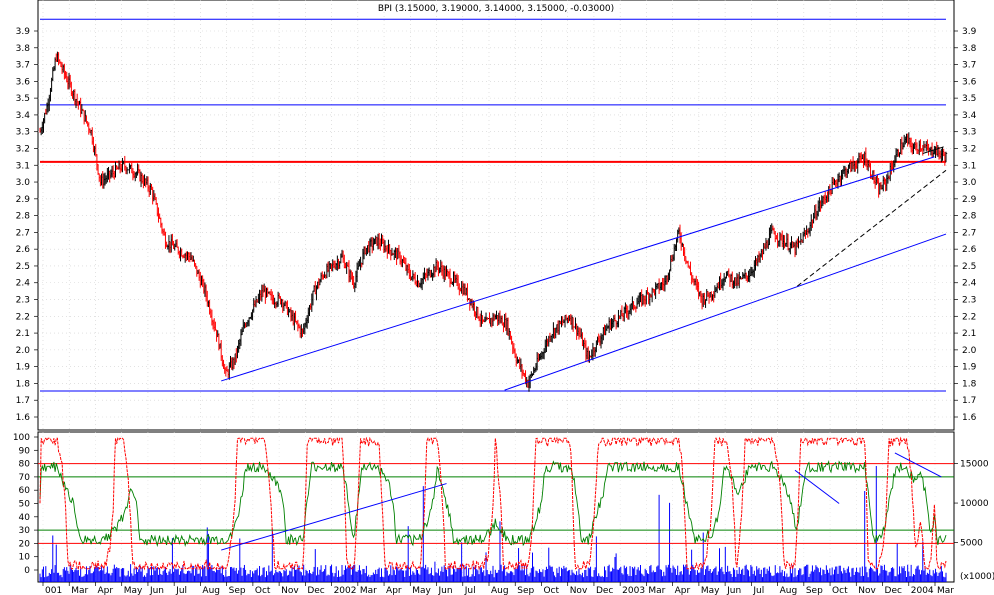 This screenshot has height=595, width=994. I want to click on price-y-tick-left: 2.4, so click(23, 284).